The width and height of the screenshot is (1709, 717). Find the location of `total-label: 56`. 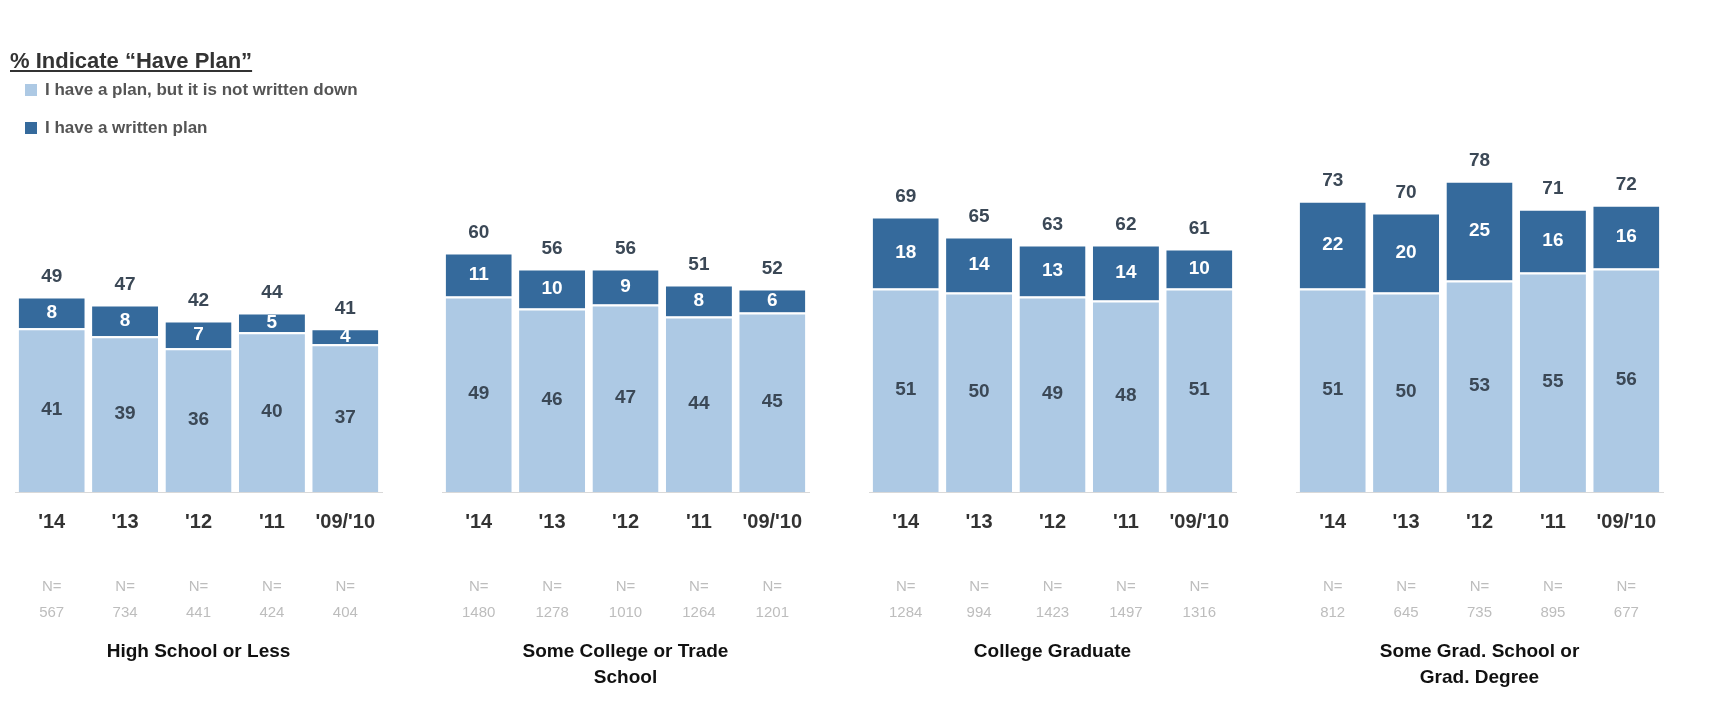

total-label: 56 is located at coordinates (552, 247).